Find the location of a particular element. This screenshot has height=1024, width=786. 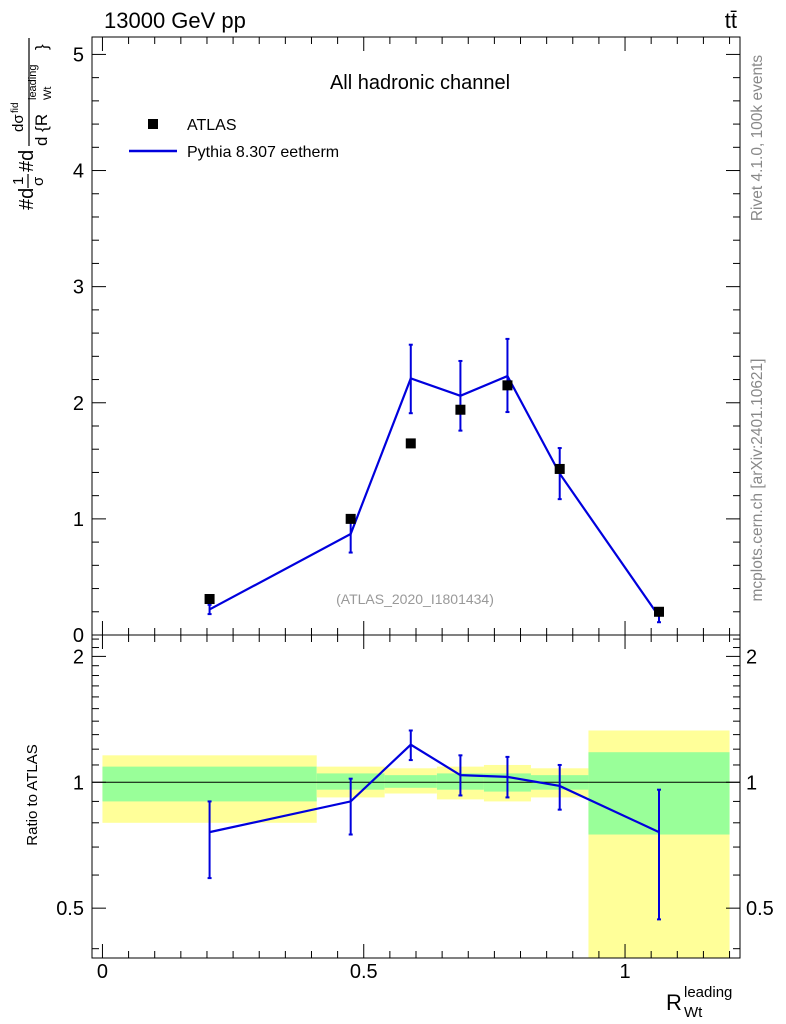

ylabel-d1: #d is located at coordinates (27, 199).